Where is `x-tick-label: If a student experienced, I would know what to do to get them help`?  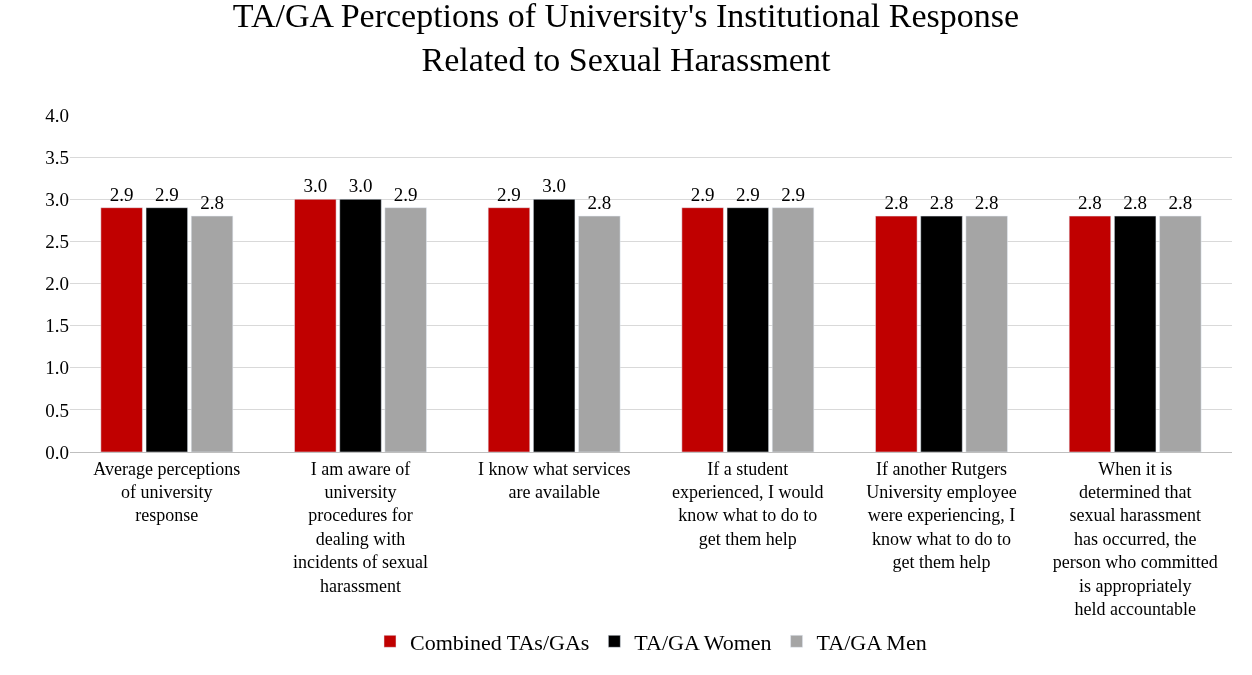
x-tick-label: If a student experienced, I would know what to do to get them help is located at coordinates (748, 503).